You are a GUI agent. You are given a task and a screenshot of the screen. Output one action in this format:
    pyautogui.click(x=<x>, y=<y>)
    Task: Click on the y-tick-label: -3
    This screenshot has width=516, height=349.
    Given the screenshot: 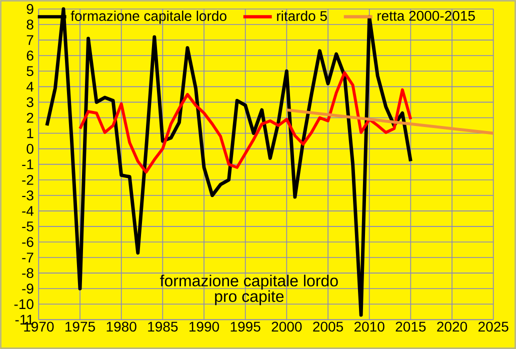 What is the action you would take?
    pyautogui.click(x=28, y=195)
    